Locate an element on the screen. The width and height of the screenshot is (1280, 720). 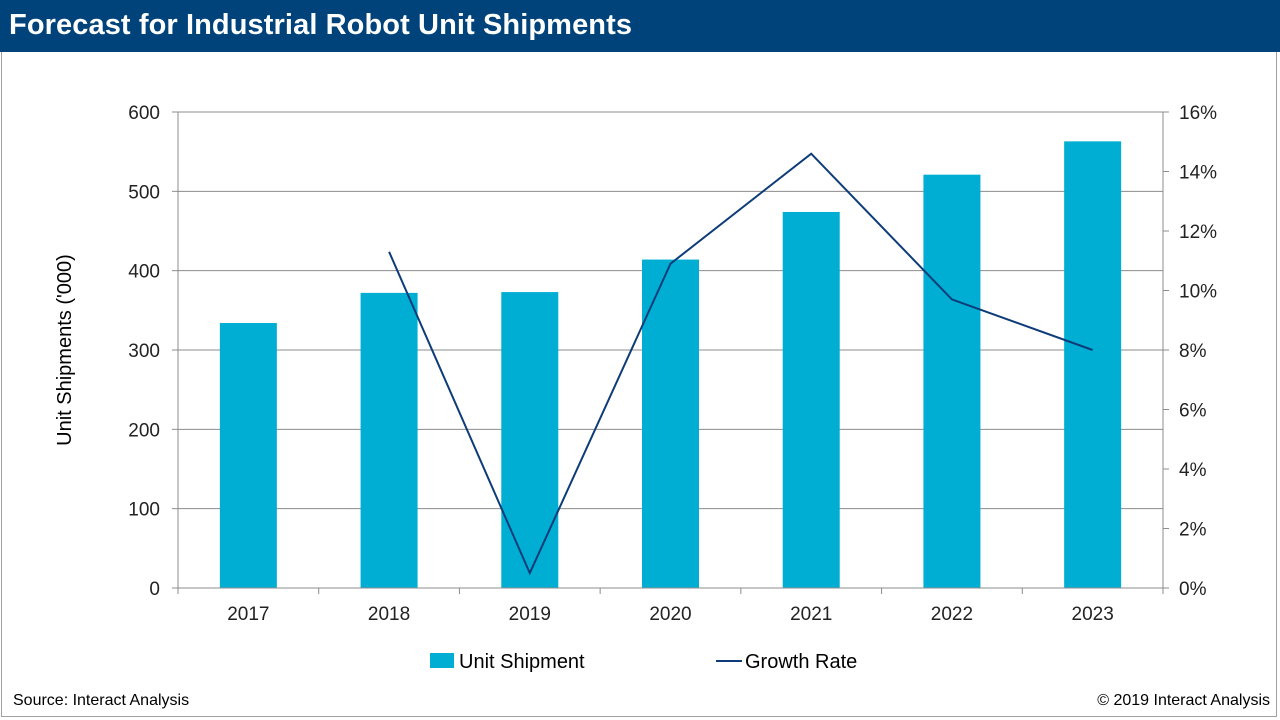
y2-tick-label: 2% is located at coordinates (1193, 530).